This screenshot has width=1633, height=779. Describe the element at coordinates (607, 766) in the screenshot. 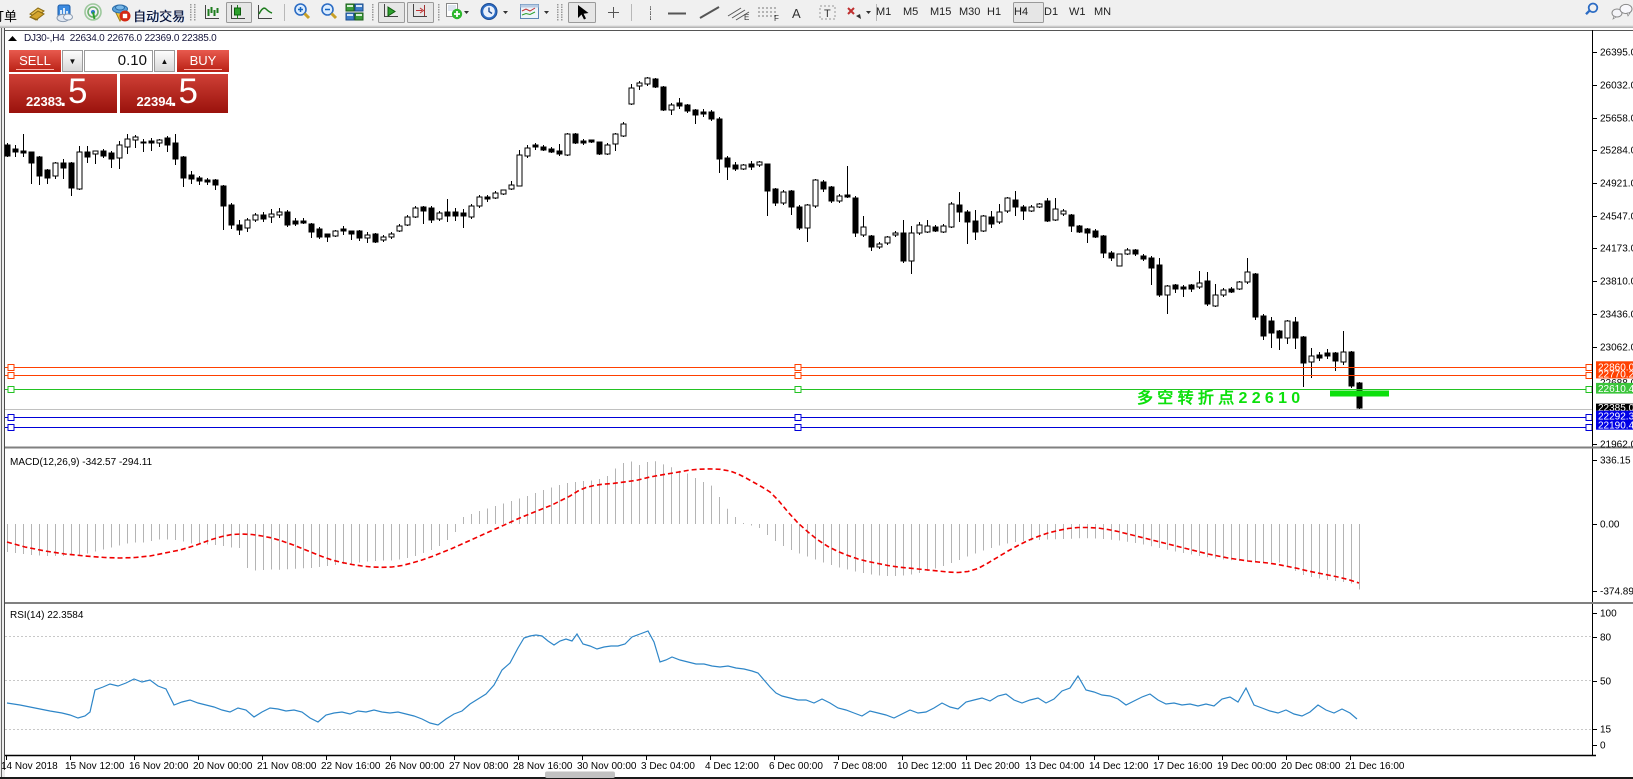

I see `svg-text: 30 Nov 00:00` at that location.